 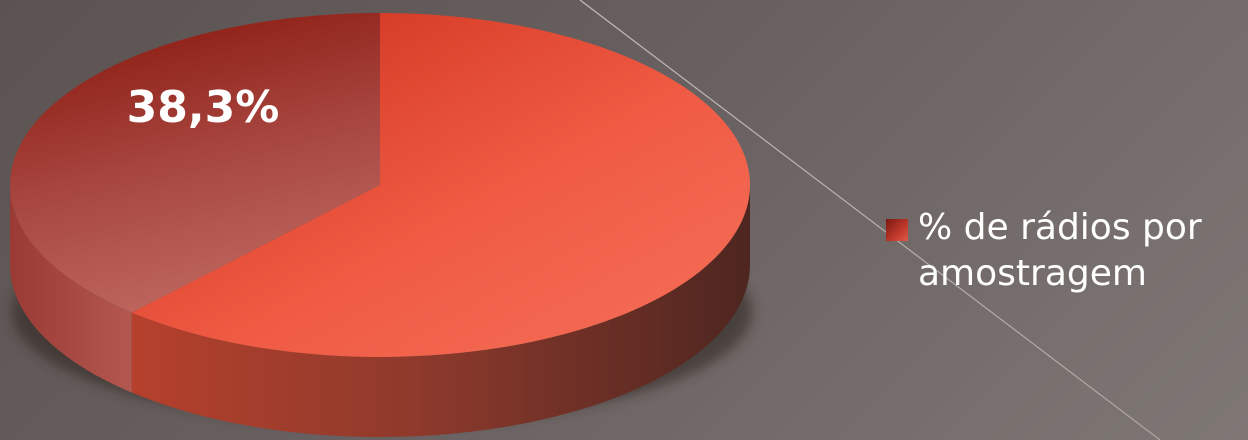 I want to click on pie-labels: 38,3%, so click(x=203, y=107).